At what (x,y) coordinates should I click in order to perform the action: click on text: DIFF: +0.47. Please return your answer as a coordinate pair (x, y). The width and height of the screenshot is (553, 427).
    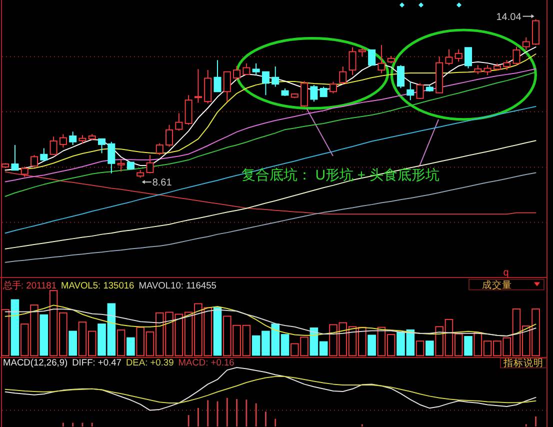
    Looking at the image, I should click on (97, 363).